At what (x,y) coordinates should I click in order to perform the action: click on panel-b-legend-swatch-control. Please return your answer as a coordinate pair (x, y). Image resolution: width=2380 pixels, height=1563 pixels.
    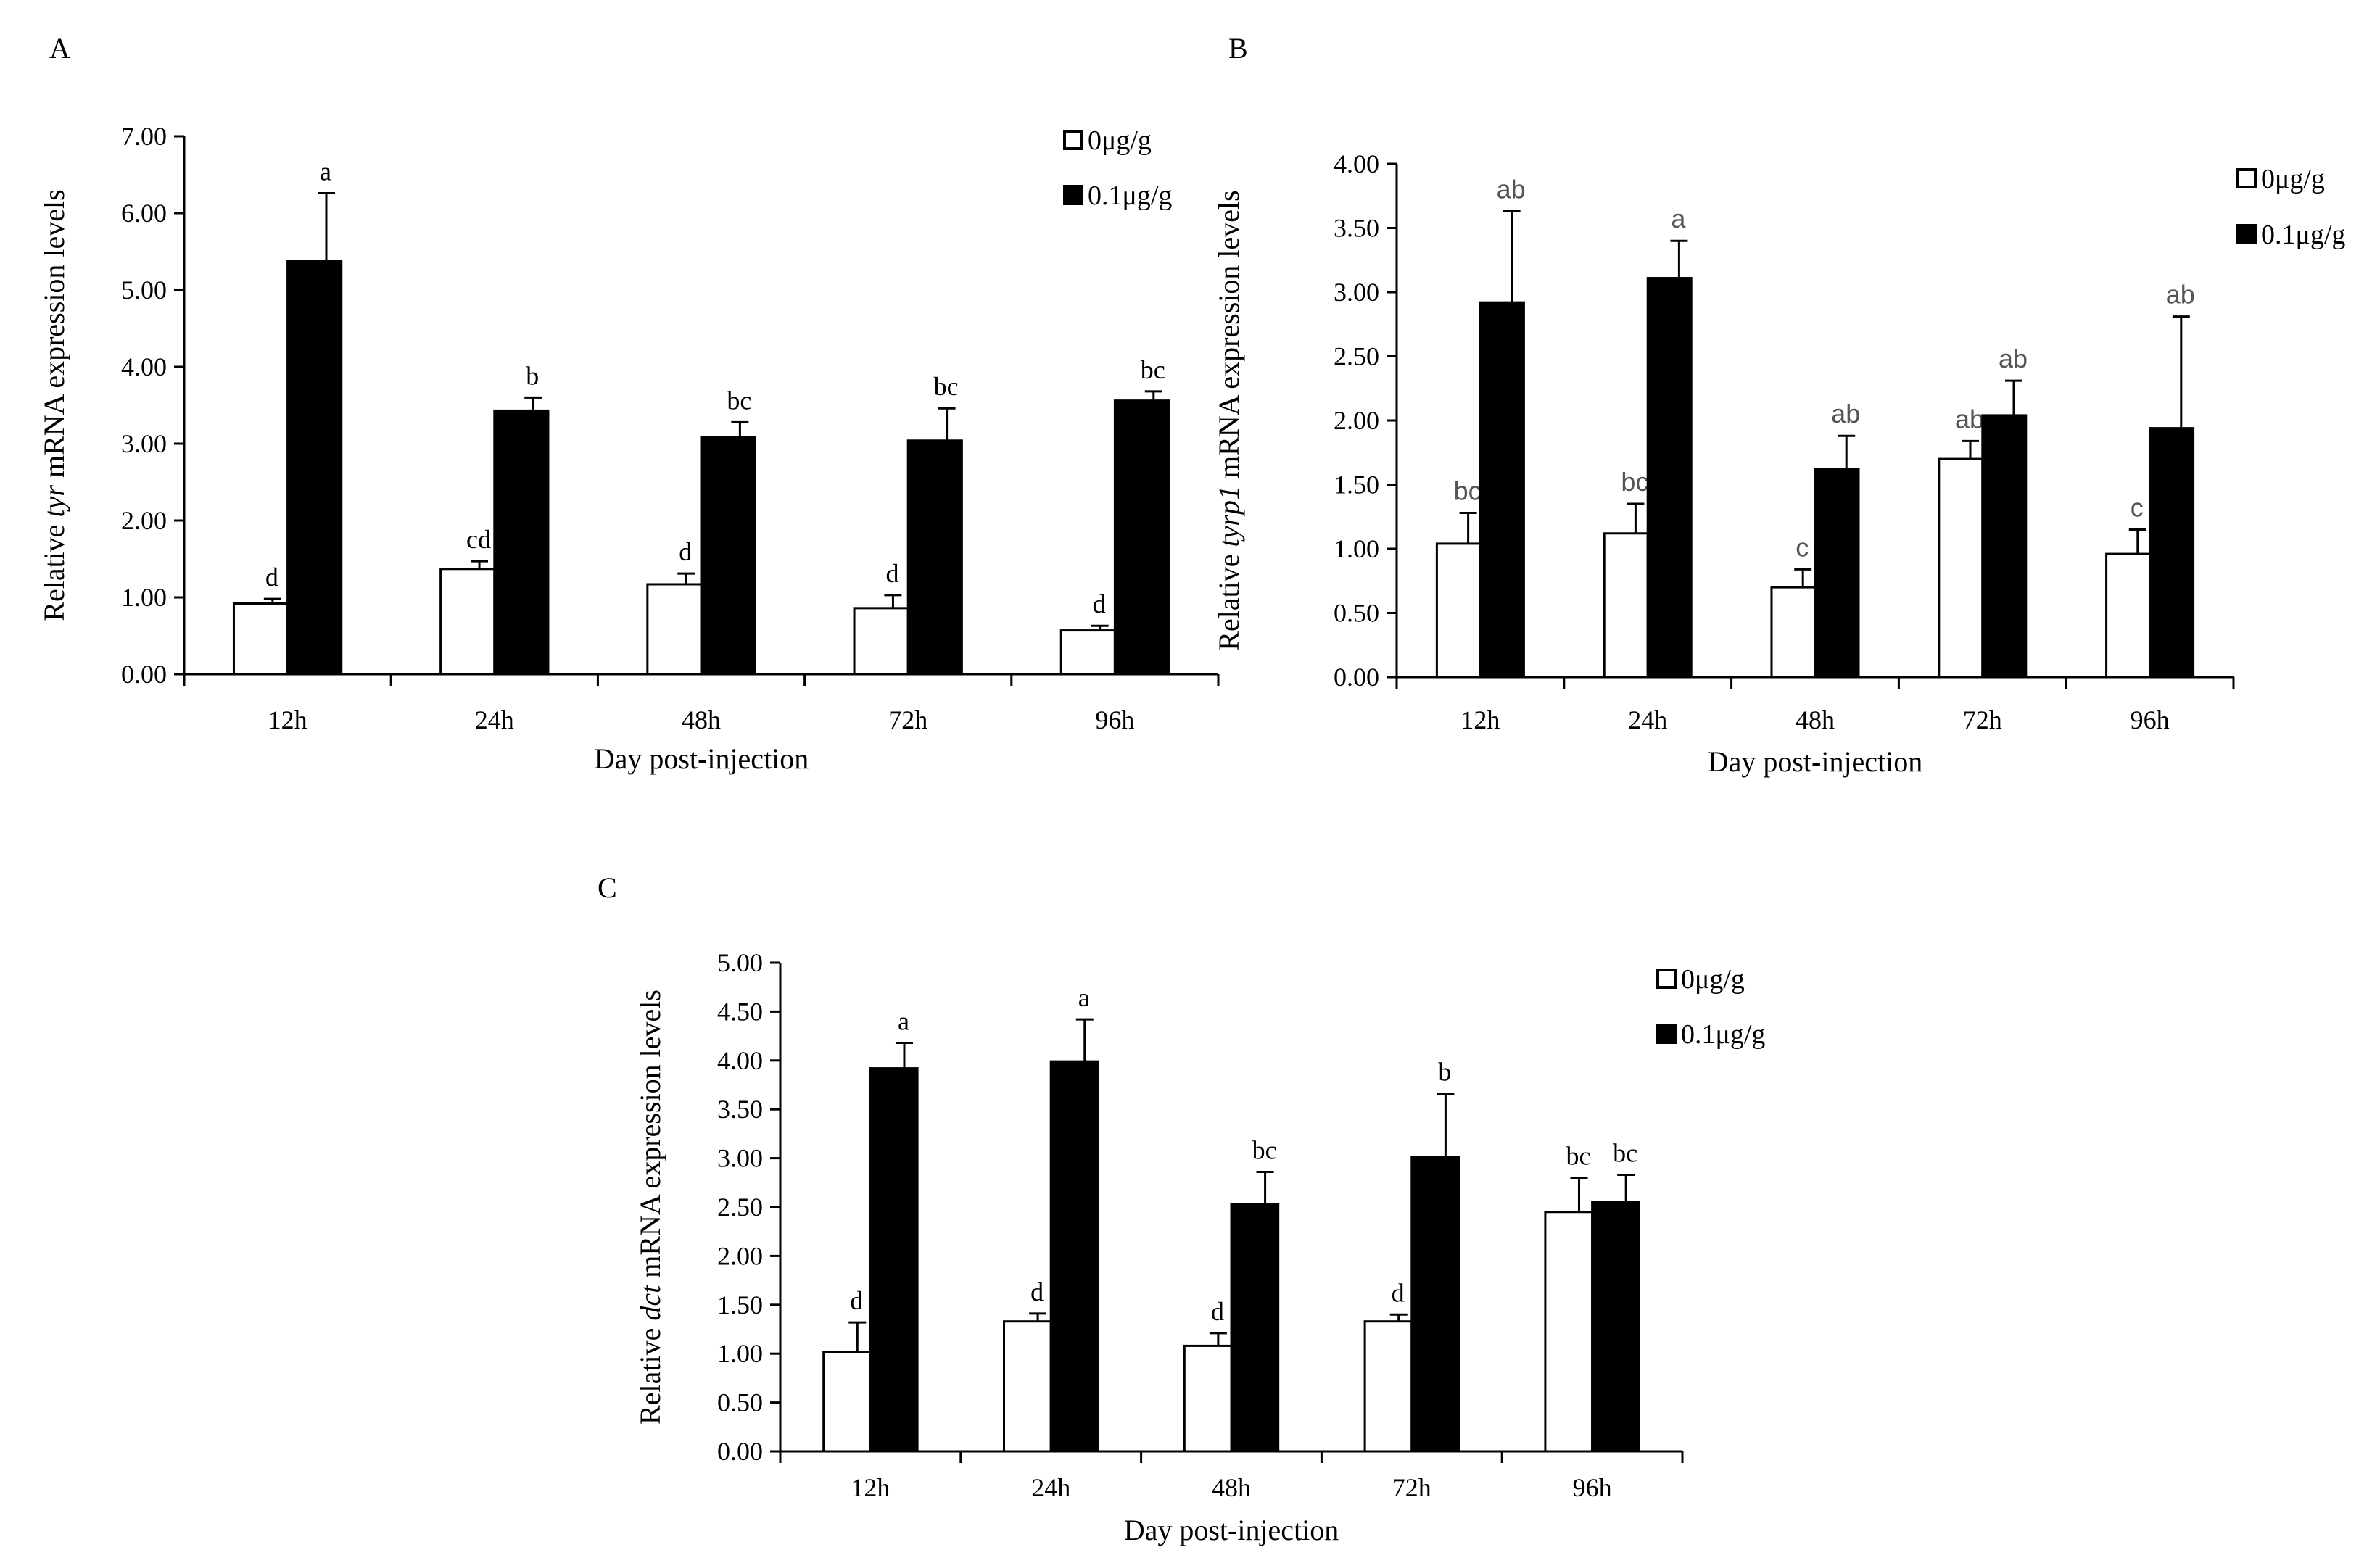
    Looking at the image, I should click on (2246, 178).